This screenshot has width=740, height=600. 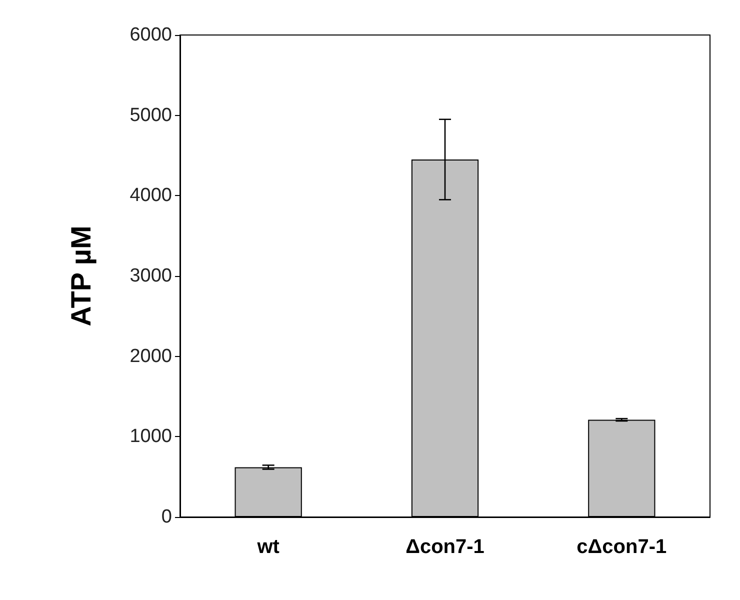 I want to click on y-tick-label: 5000, so click(x=151, y=115).